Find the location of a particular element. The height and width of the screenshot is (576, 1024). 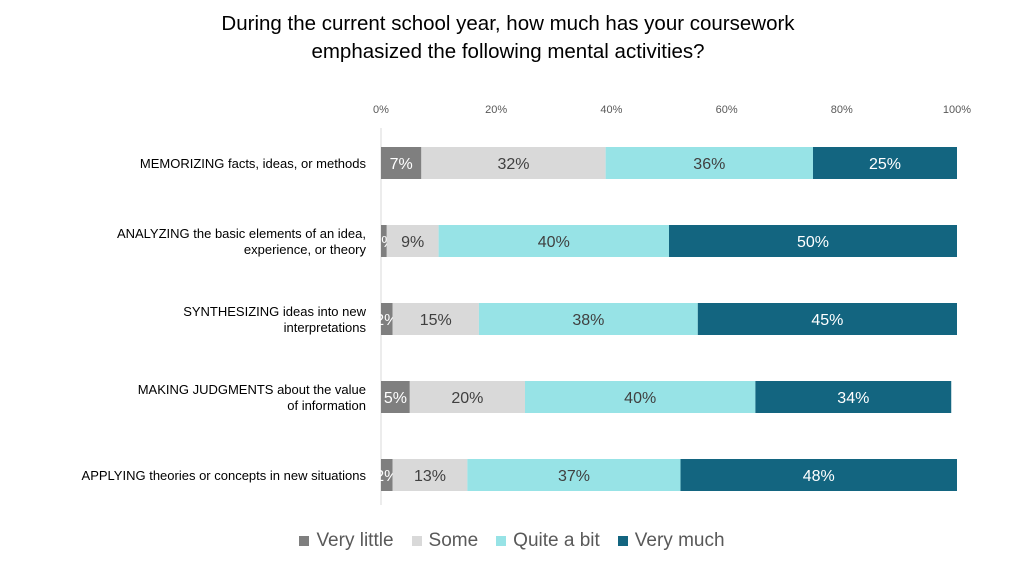

legend-swatch-quite-a-bit is located at coordinates (501, 541).